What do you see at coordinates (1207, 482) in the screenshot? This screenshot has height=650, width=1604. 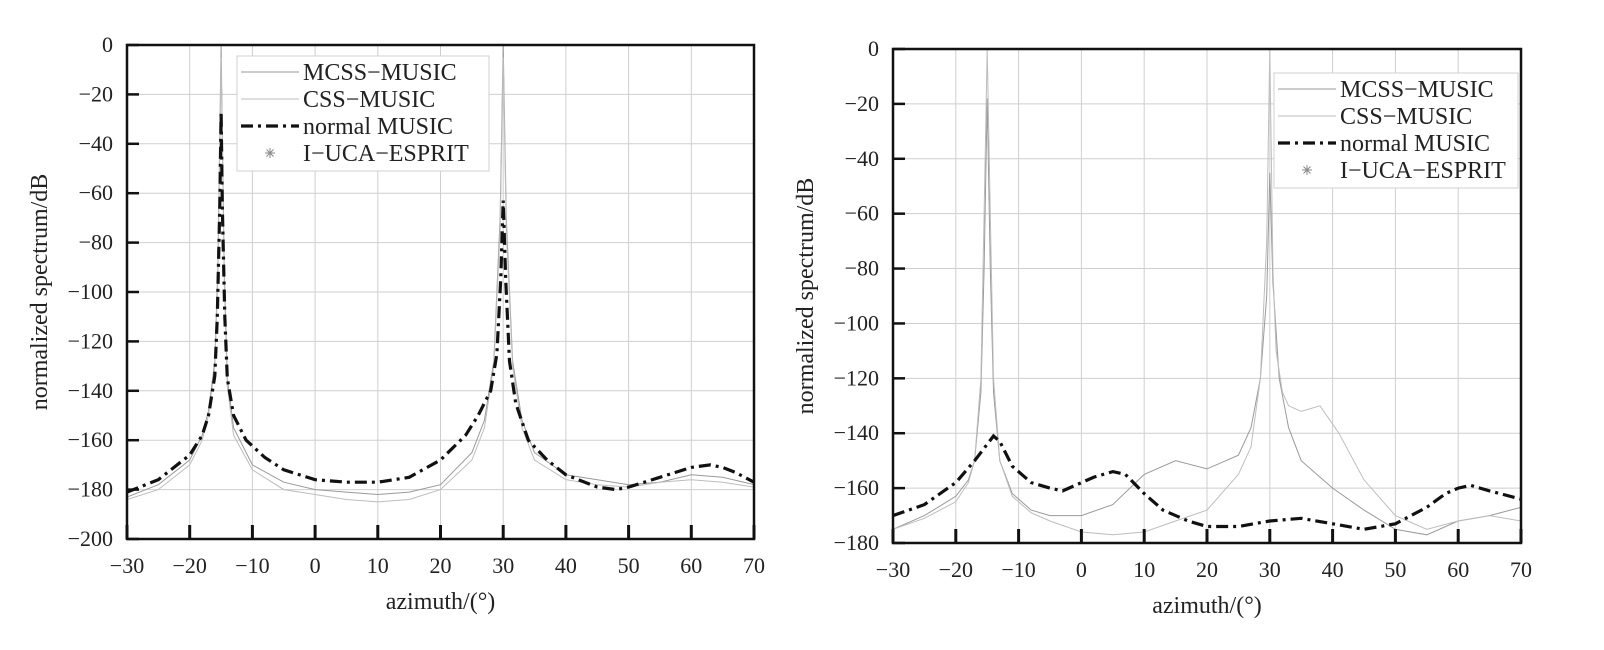 I see `series-line-normal-music` at bounding box center [1207, 482].